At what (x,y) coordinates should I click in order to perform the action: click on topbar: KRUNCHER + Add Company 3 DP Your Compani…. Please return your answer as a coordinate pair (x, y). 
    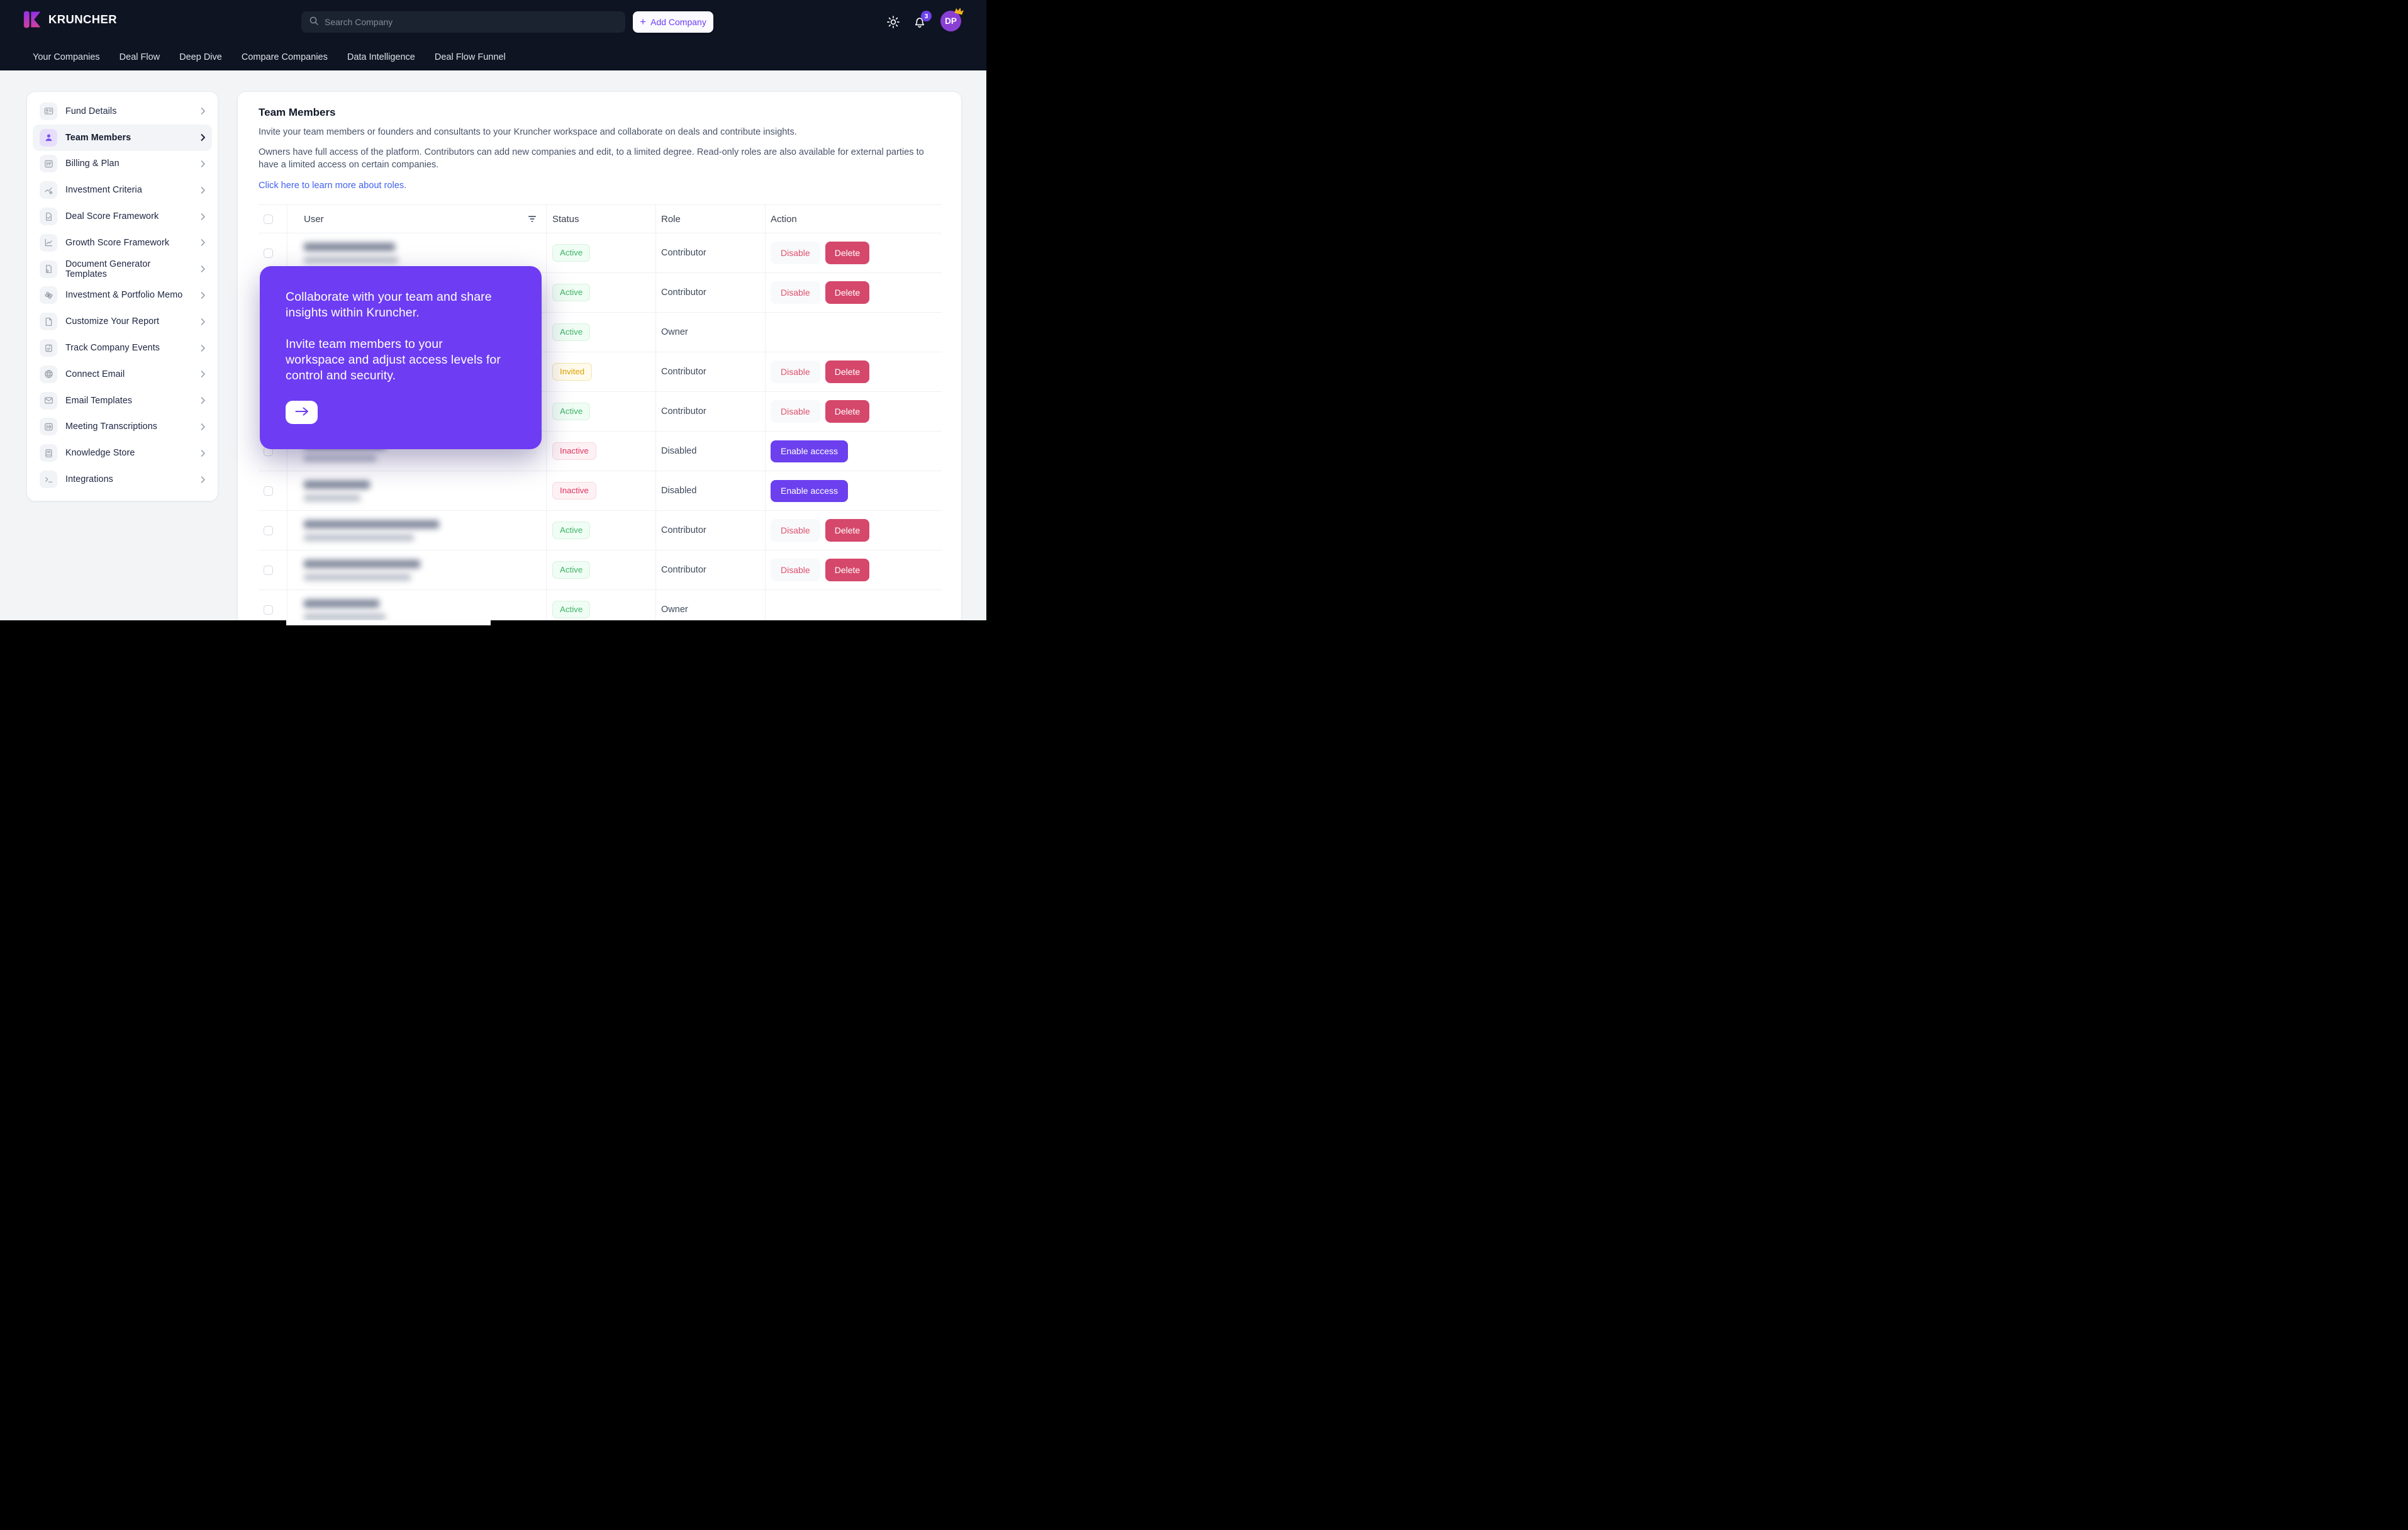
    Looking at the image, I should click on (493, 35).